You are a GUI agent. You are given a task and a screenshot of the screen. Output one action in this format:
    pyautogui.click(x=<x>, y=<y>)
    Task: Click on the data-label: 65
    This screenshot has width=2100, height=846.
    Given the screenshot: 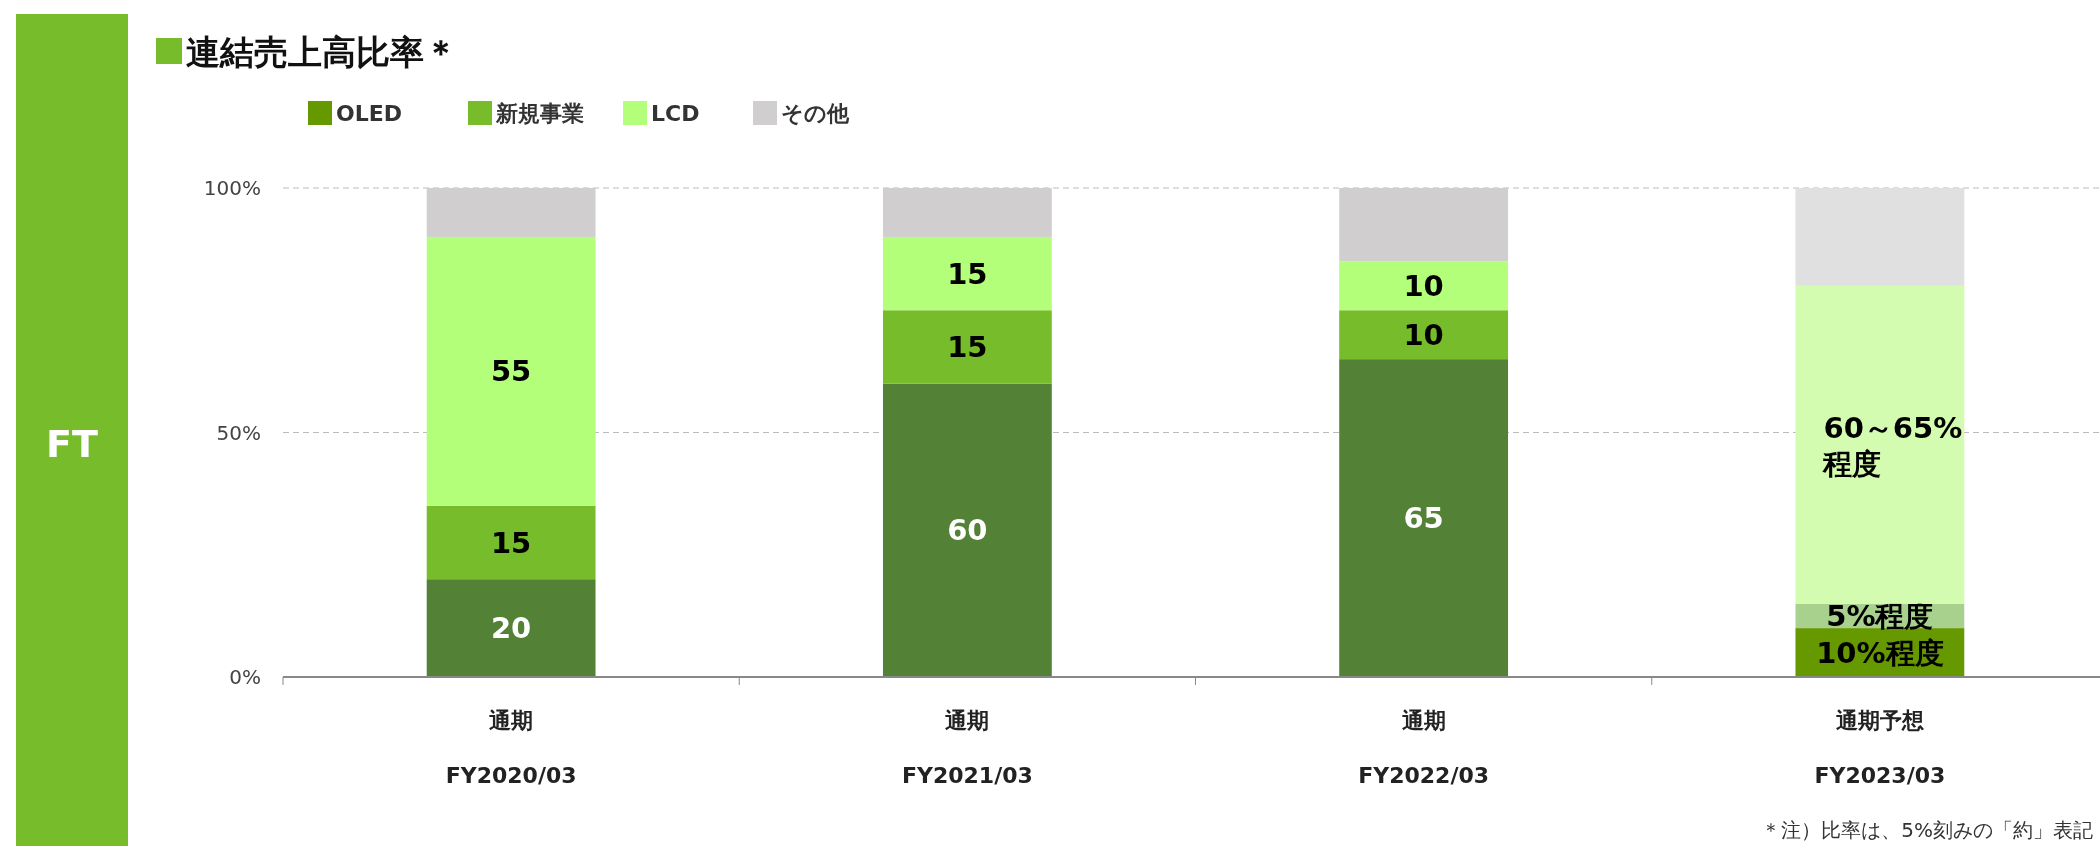 What is the action you would take?
    pyautogui.click(x=1423, y=518)
    